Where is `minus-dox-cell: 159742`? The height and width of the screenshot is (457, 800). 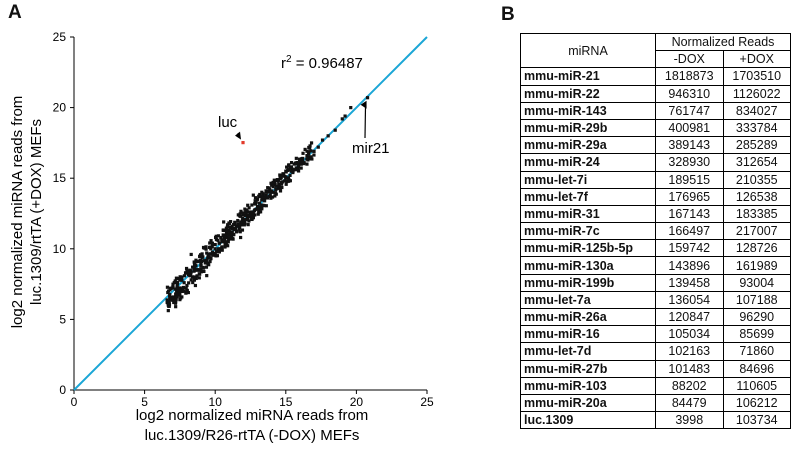
minus-dox-cell: 159742 is located at coordinates (689, 248).